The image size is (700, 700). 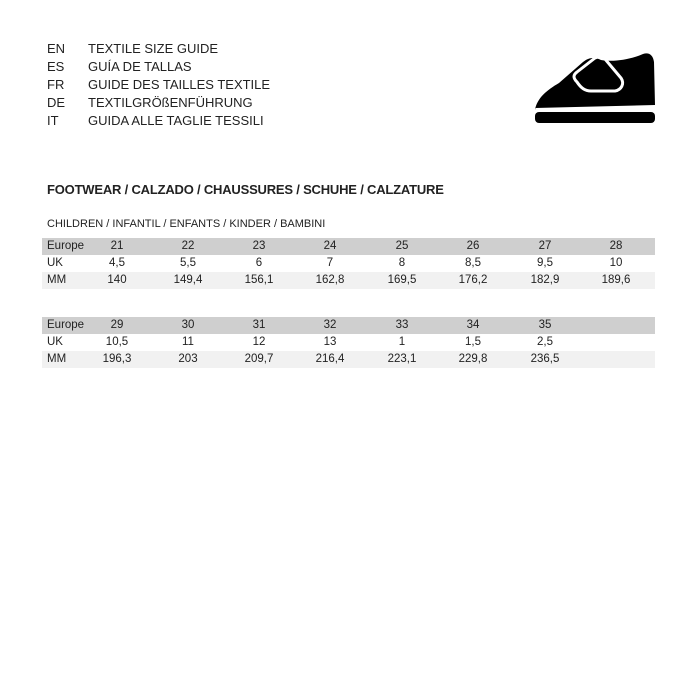 I want to click on table-cell: 8, so click(x=402, y=263).